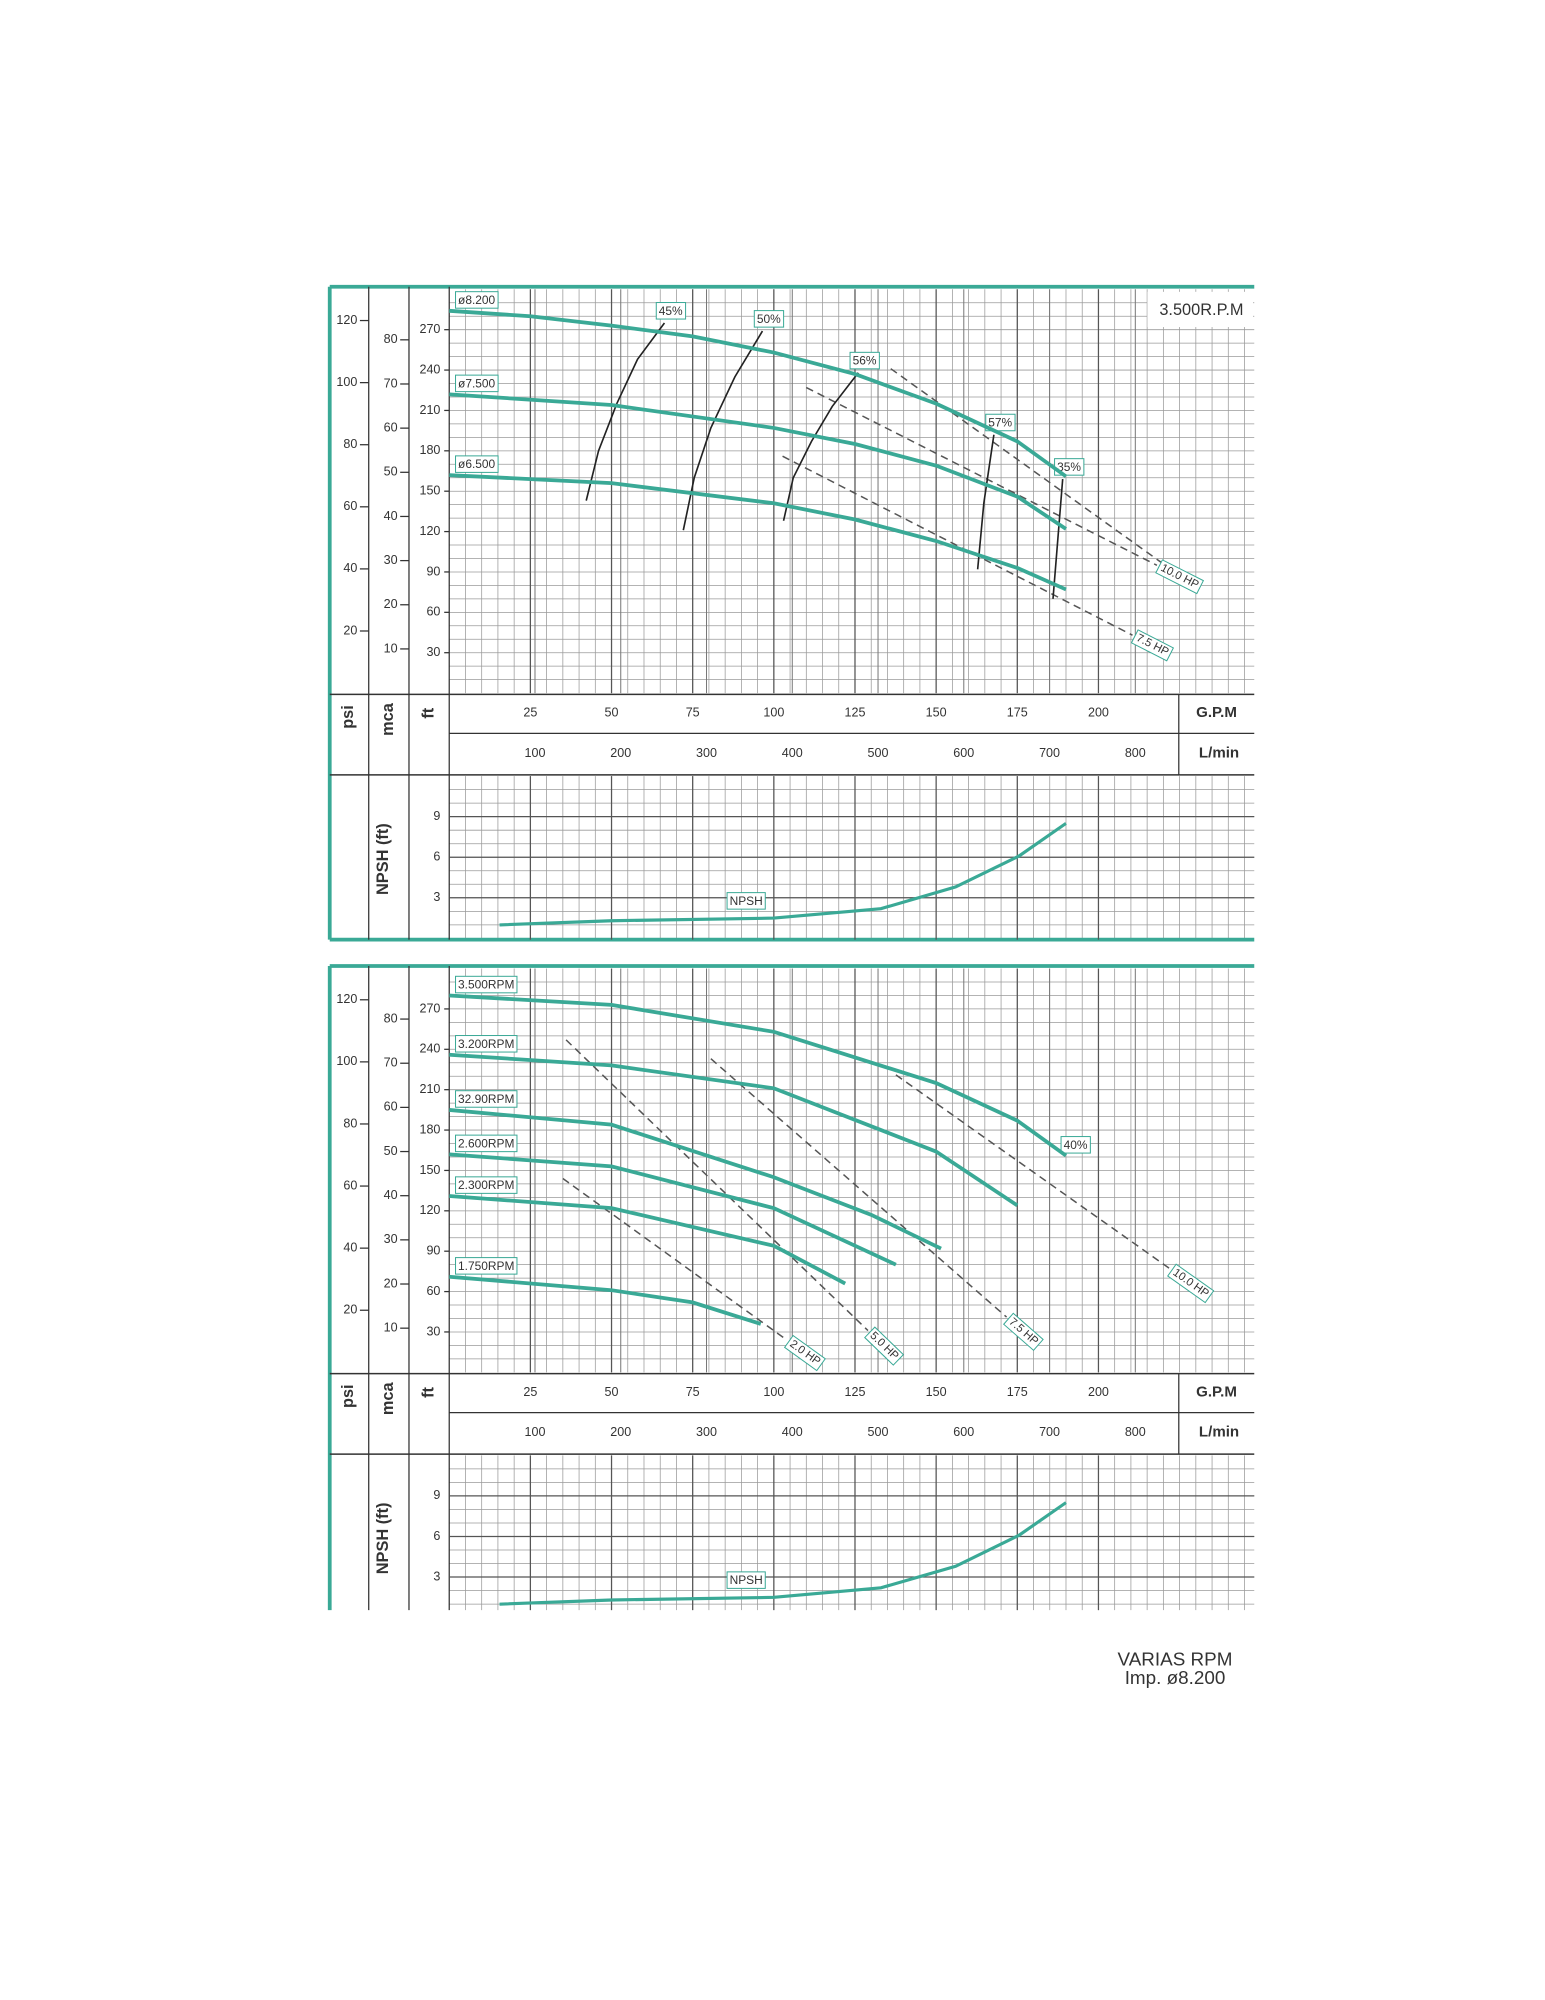 Image resolution: width=1545 pixels, height=2000 pixels. What do you see at coordinates (1200, 309) in the screenshot?
I see `title-box` at bounding box center [1200, 309].